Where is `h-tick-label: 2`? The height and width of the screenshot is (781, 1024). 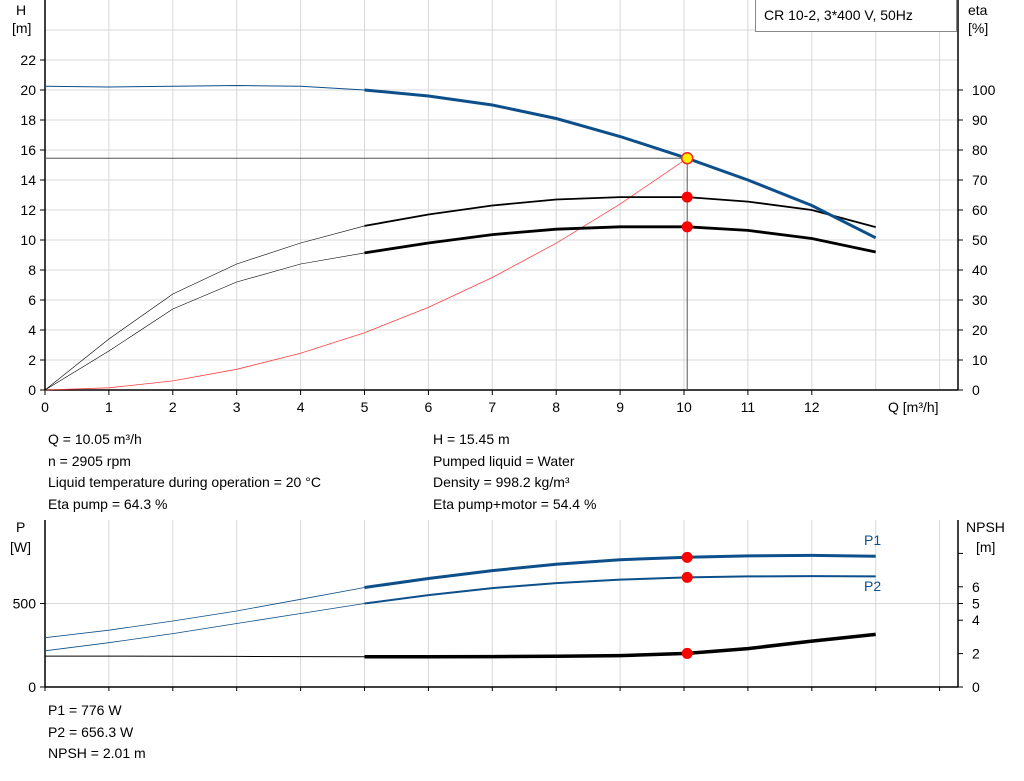 h-tick-label: 2 is located at coordinates (32, 360).